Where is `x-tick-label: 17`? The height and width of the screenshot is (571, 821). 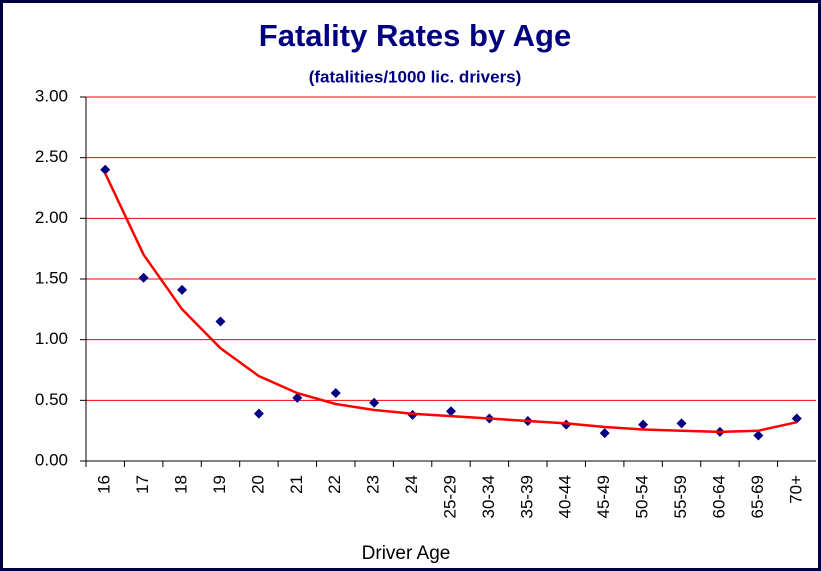 x-tick-label: 17 is located at coordinates (142, 484).